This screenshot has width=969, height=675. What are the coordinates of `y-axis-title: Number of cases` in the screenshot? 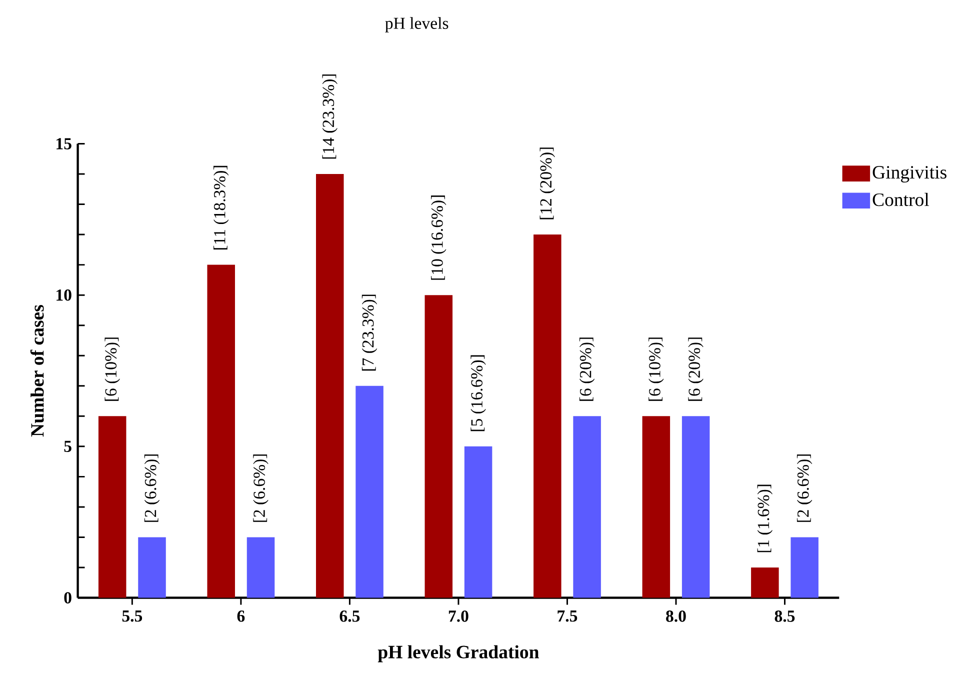 It's located at (37, 370).